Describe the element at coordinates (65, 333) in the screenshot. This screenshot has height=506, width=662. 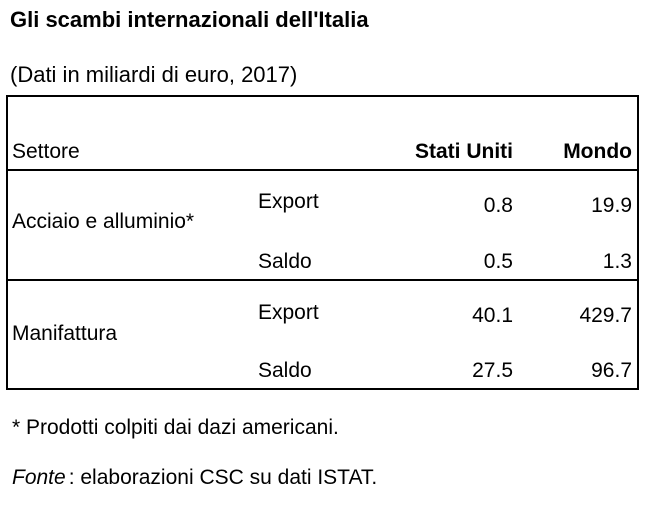
I see `sector: Manifattura` at that location.